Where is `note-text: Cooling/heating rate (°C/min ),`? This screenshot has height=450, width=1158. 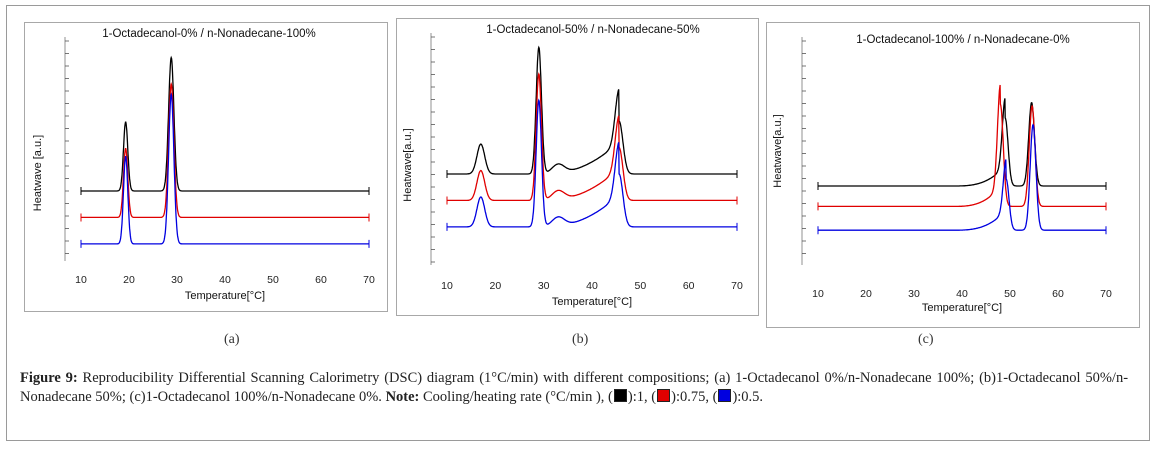
note-text: Cooling/heating rate (°C/min ), is located at coordinates (514, 397).